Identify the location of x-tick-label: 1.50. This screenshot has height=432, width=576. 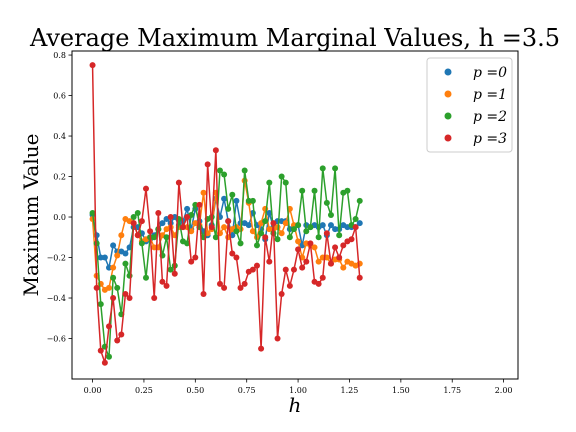
(401, 390).